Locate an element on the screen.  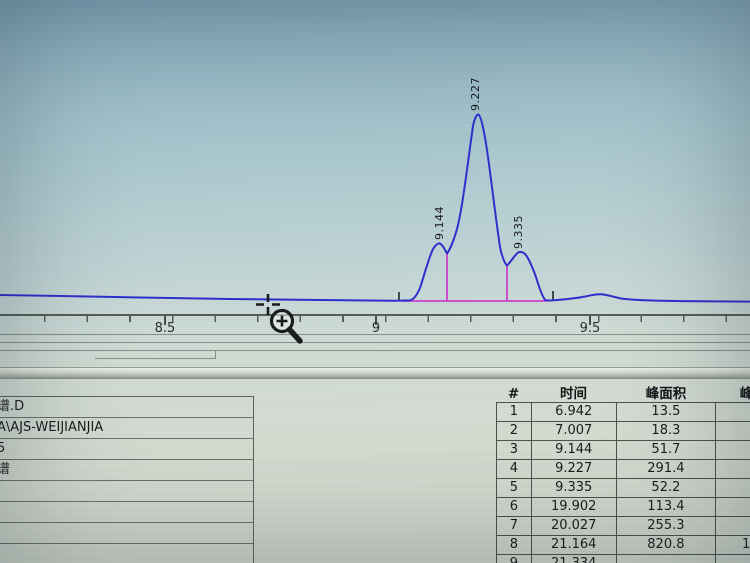
col-header-area: 峰面积 is located at coordinates (666, 394).